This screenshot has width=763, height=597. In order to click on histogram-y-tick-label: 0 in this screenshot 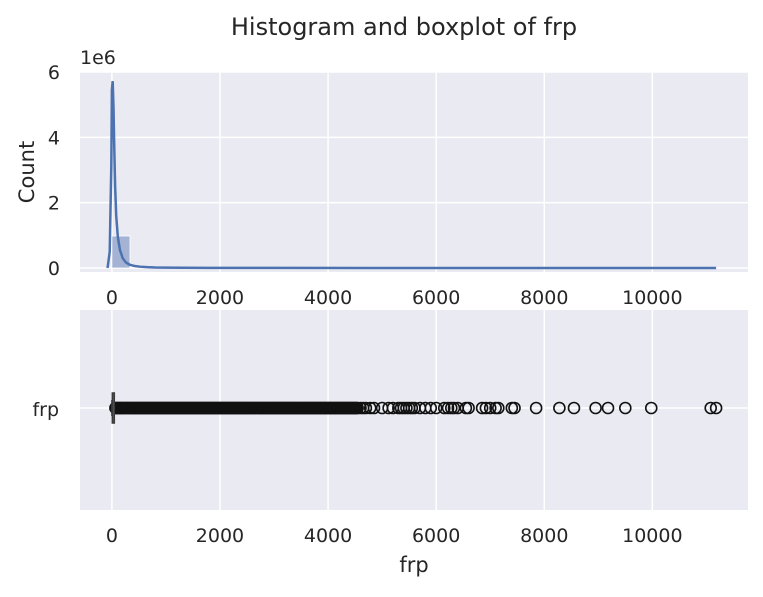, I will do `click(54, 269)`.